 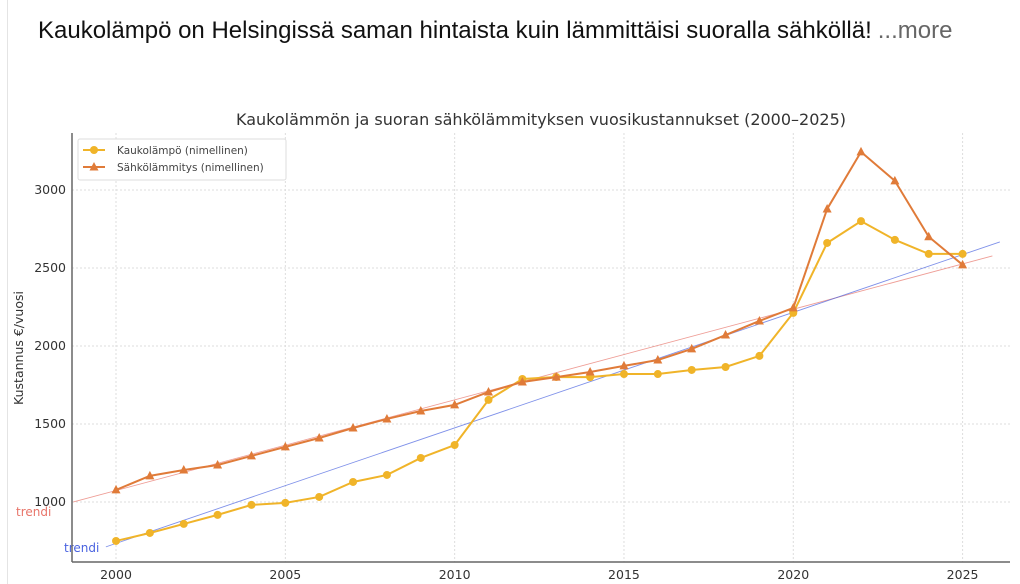 I want to click on y-tick-label: 1000, so click(x=50, y=501).